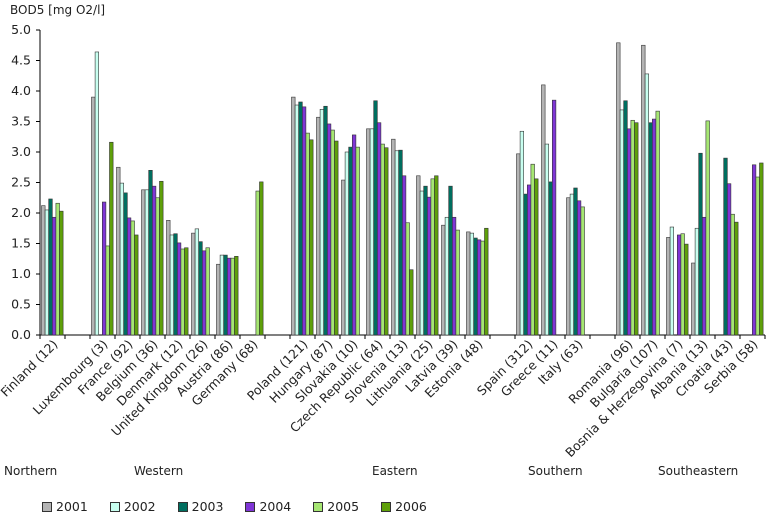 The image size is (768, 514). Describe the element at coordinates (447, 276) in the screenshot. I see `bar-latvia-2002` at that location.